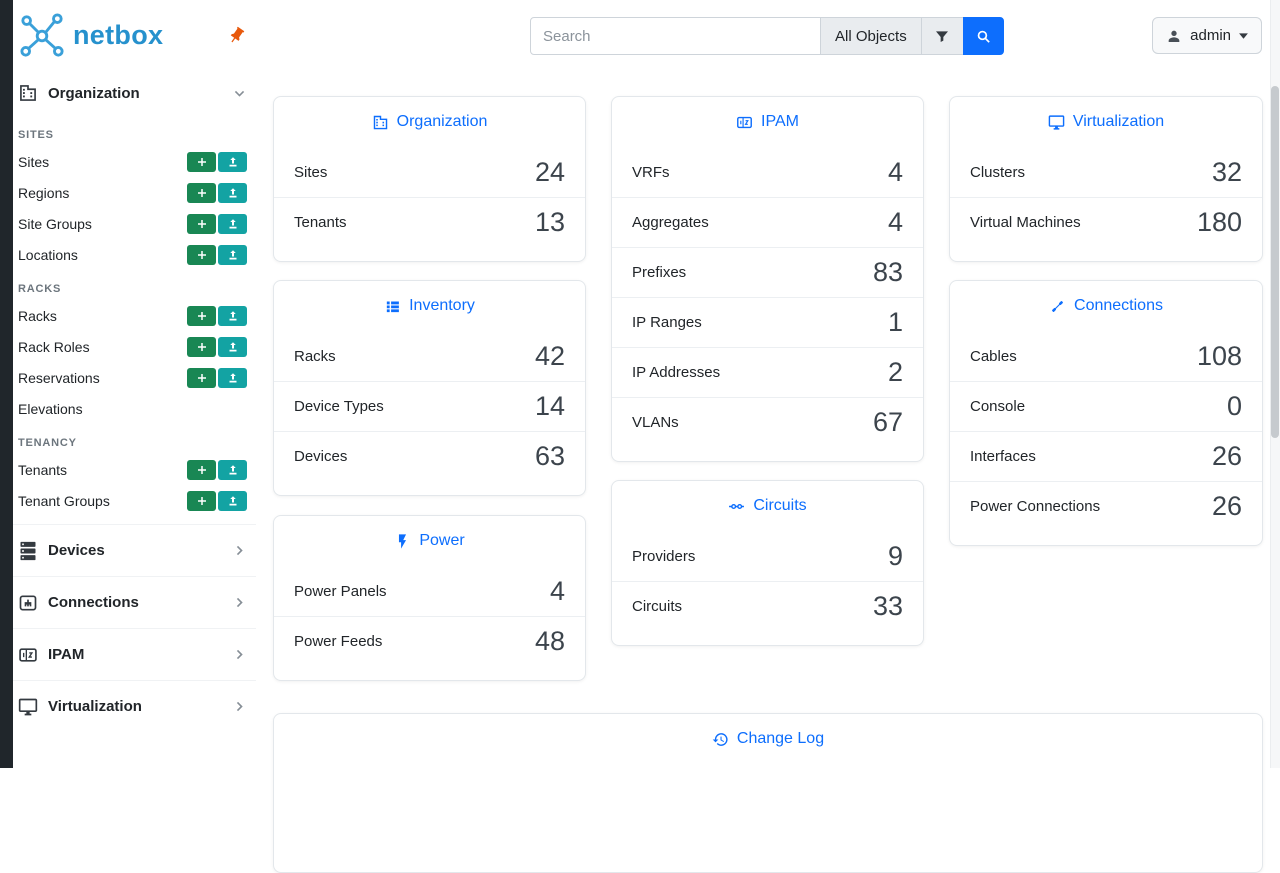 The height and width of the screenshot is (873, 1280). What do you see at coordinates (134, 315) in the screenshot?
I see `sidebar-item-racks: Racks` at bounding box center [134, 315].